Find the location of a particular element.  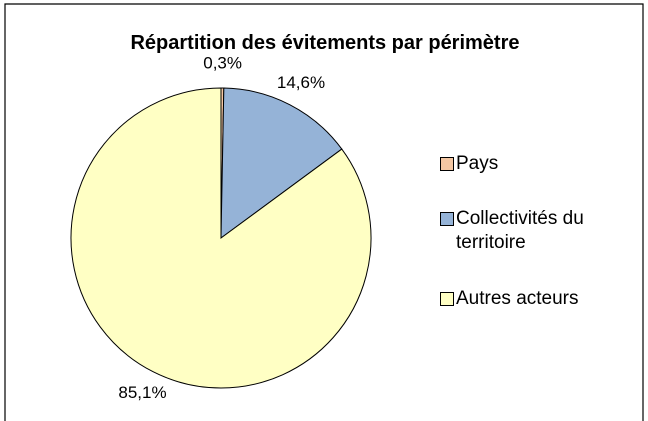

legend-label: Pays is located at coordinates (477, 163).